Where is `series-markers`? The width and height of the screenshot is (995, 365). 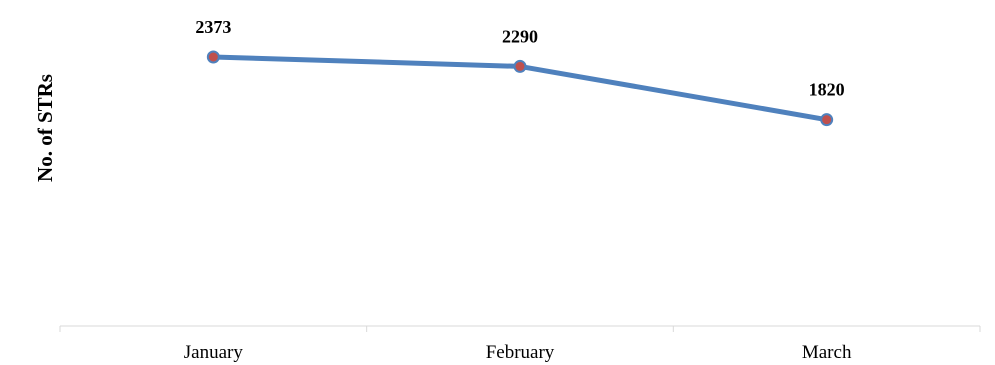 series-markers is located at coordinates (520, 88).